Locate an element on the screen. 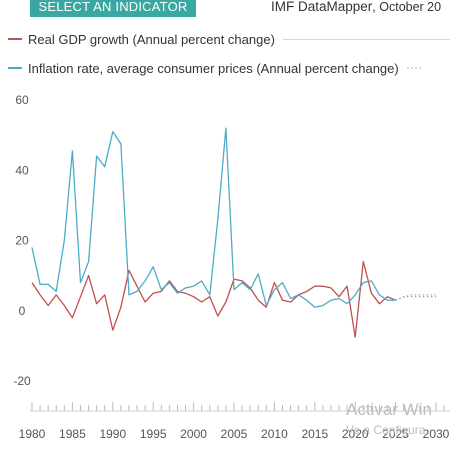  source-label: IMF DataMapper, October 20 is located at coordinates (356, 7).